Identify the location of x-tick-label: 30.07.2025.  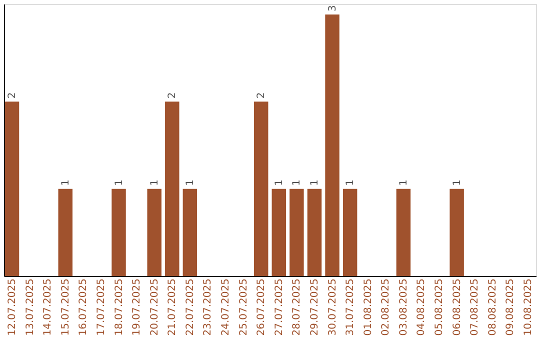
(332, 307).